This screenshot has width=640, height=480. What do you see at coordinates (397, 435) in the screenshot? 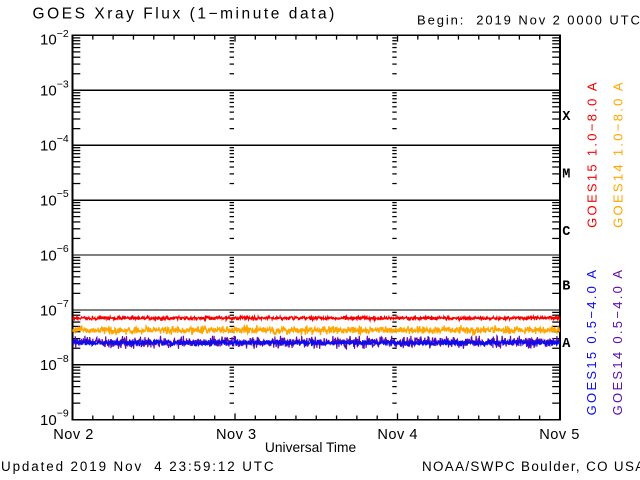
I see `svg-text: Nov 4` at bounding box center [397, 435].